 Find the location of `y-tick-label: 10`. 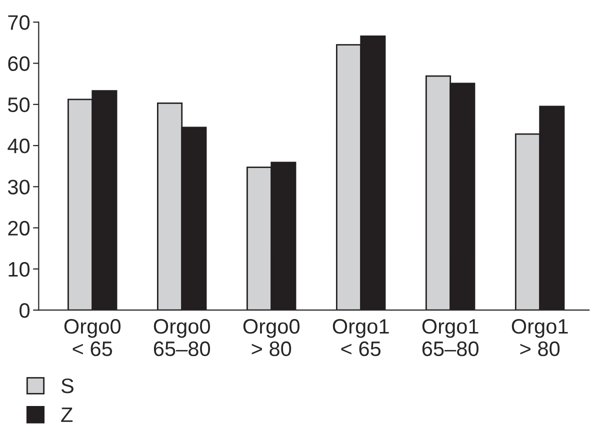

y-tick-label: 10 is located at coordinates (19, 269).